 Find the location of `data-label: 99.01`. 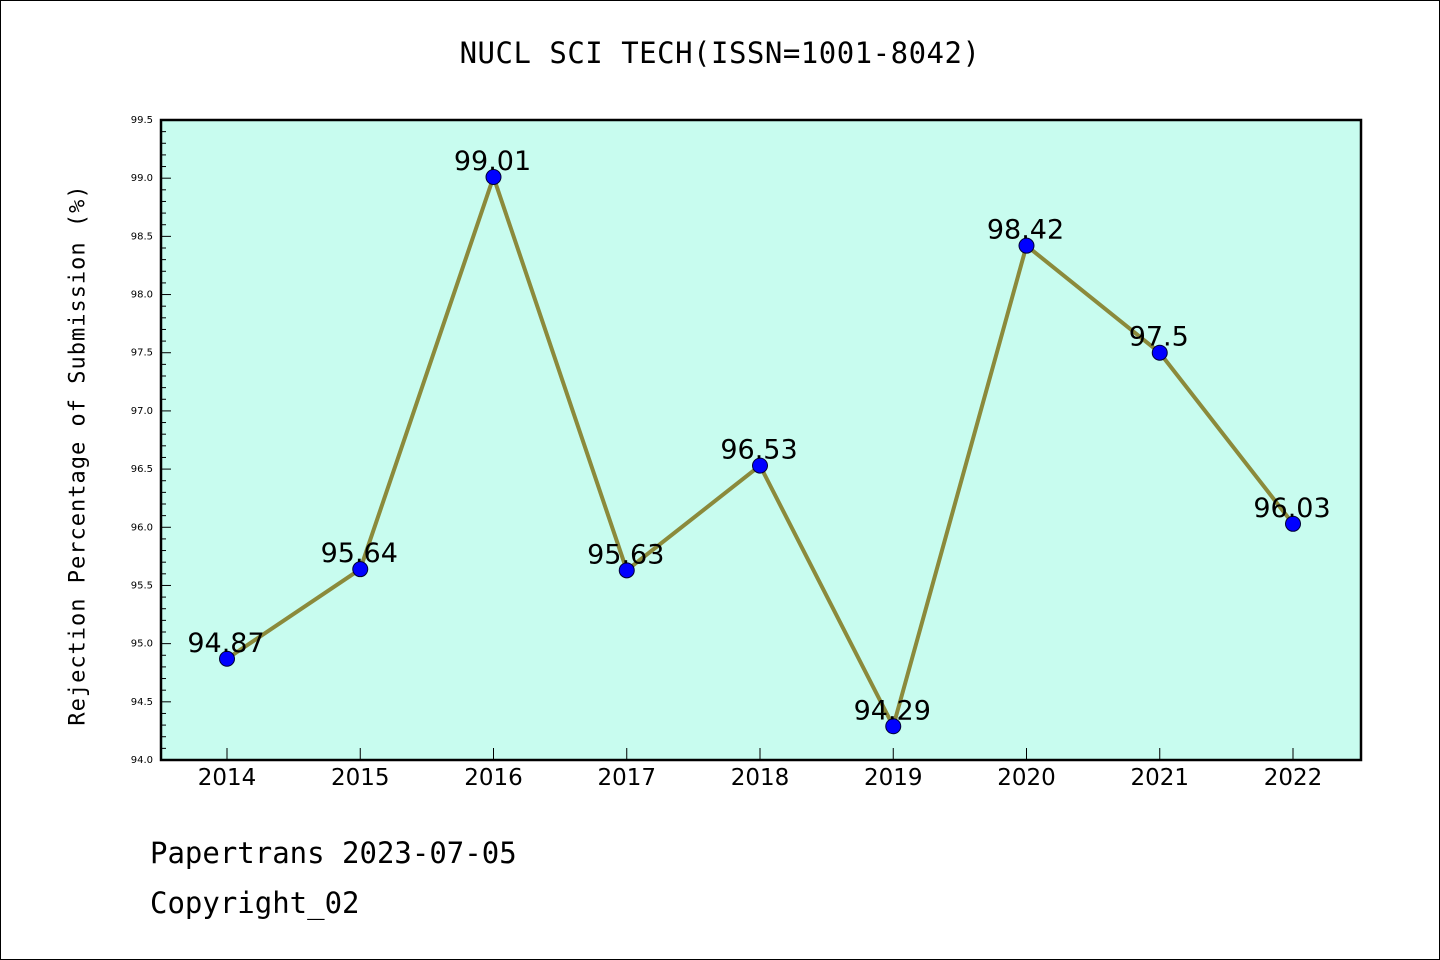

data-label: 99.01 is located at coordinates (492, 161).